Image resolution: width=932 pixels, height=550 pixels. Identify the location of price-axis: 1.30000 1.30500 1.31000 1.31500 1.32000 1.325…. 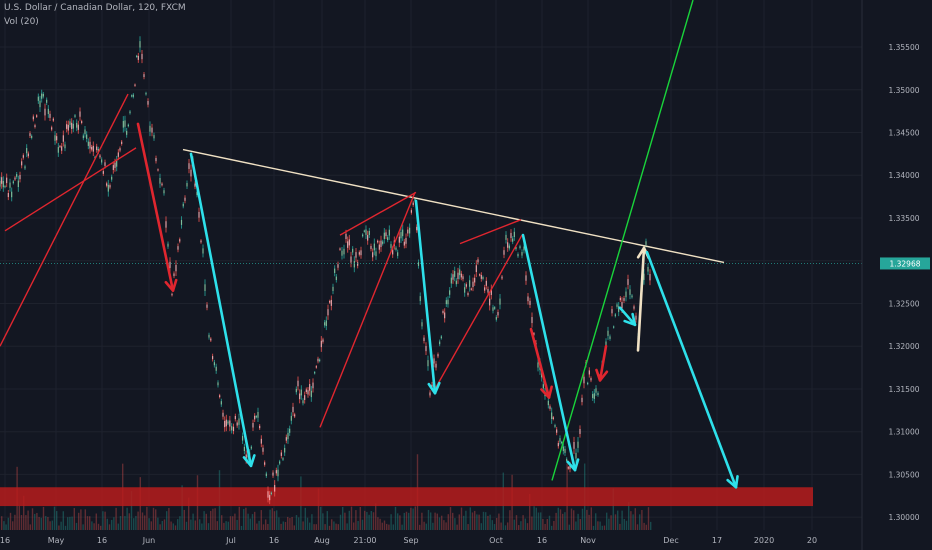
(905, 282).